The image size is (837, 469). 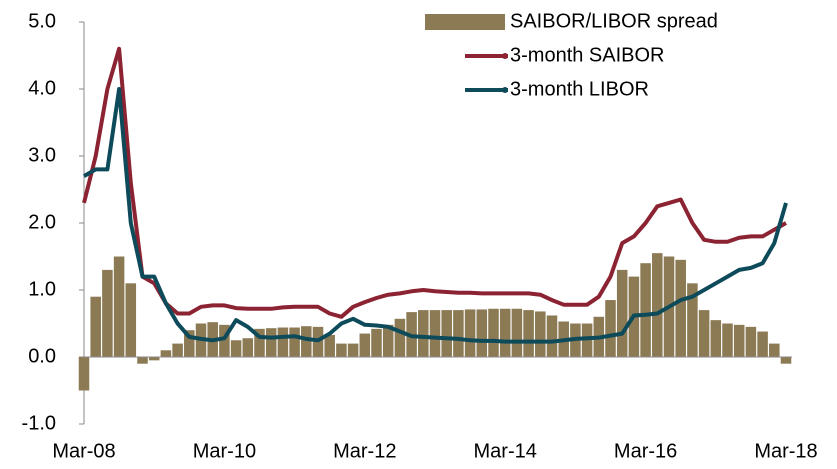 I want to click on x-tick-label: Mar-10, so click(x=224, y=451).